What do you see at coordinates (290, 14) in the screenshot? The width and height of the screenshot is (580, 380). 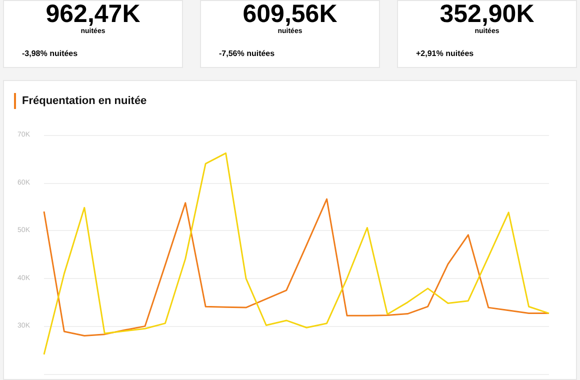 I see `text: 609,56K` at bounding box center [290, 14].